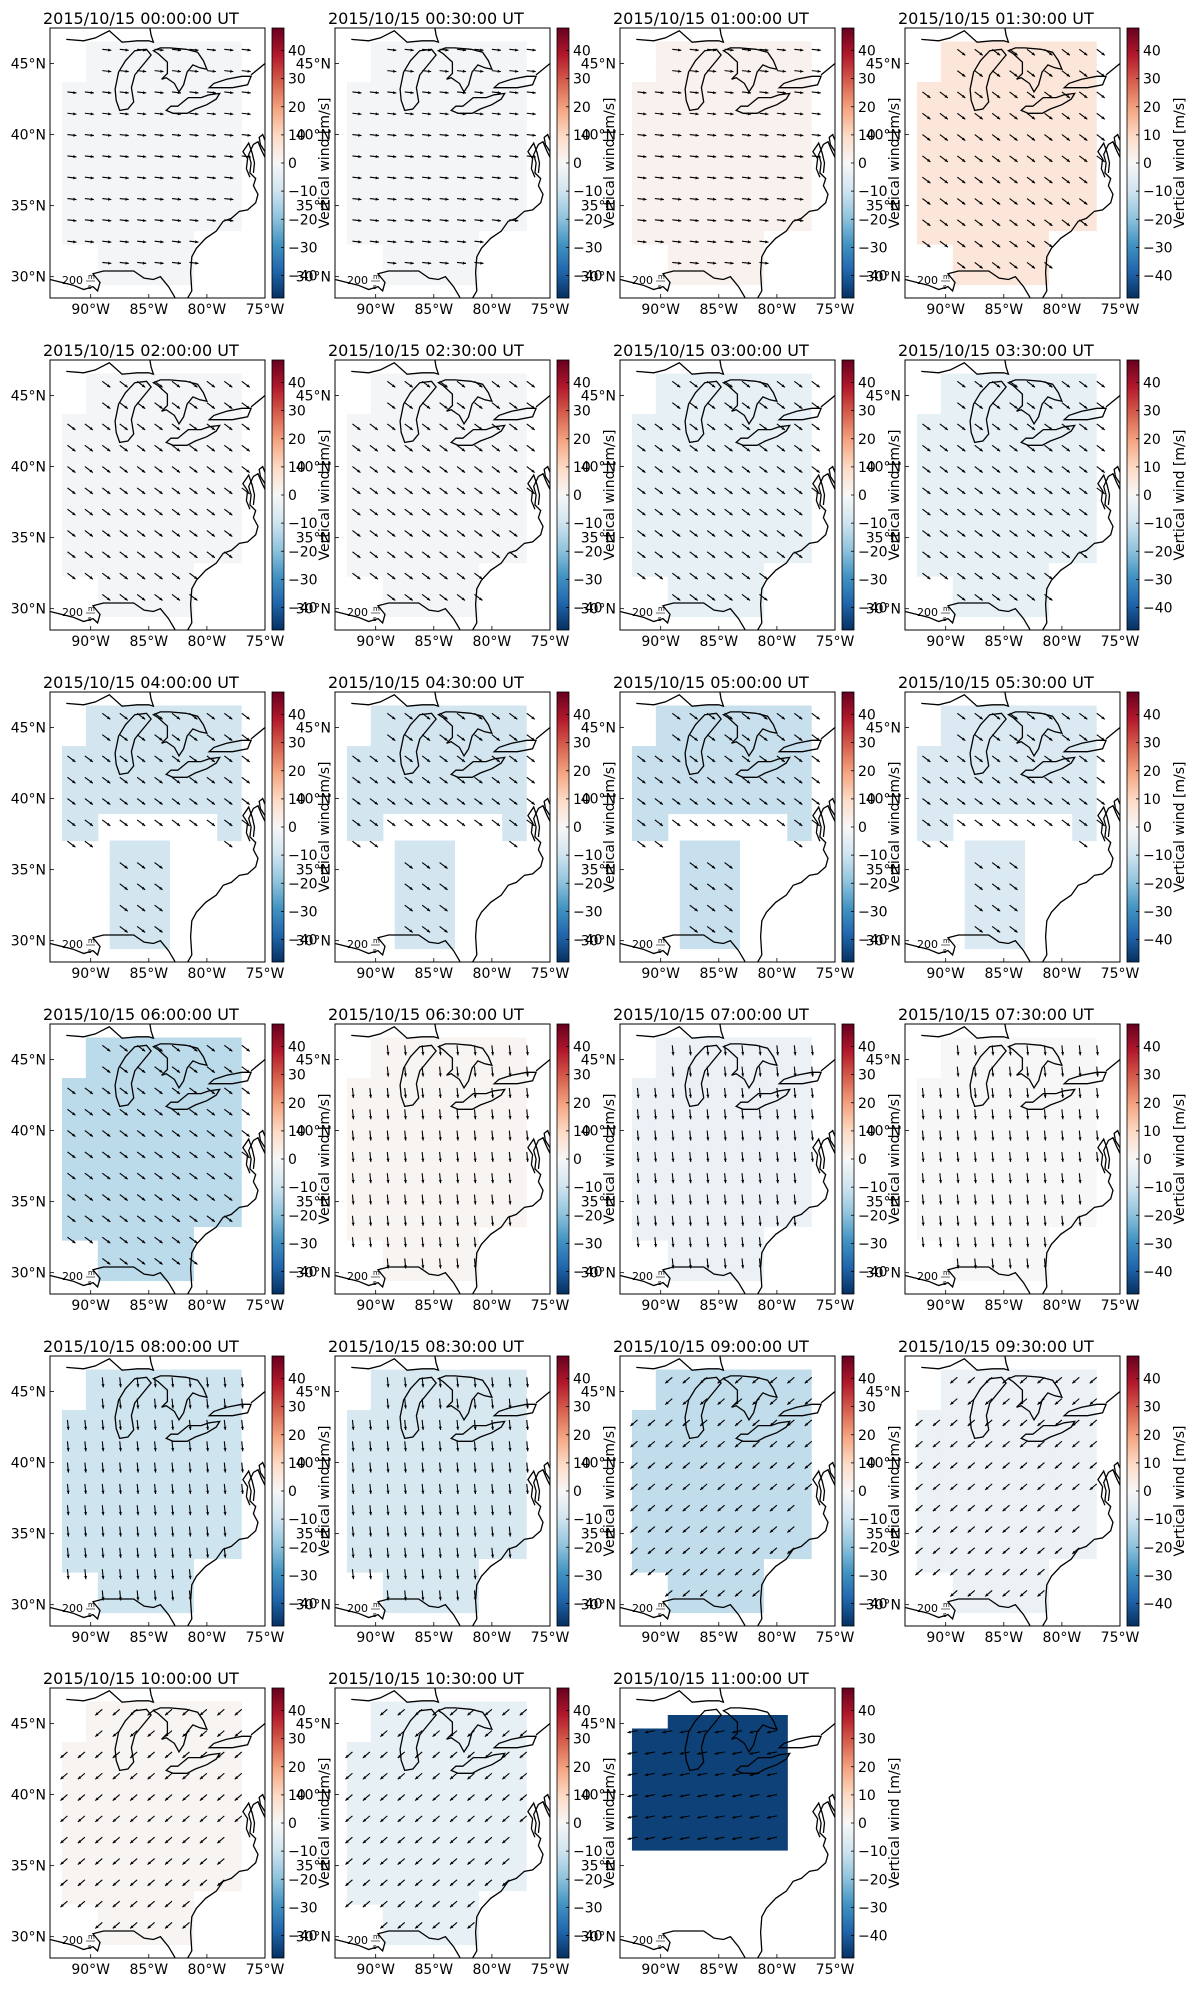  What do you see at coordinates (777, 642) in the screenshot?
I see `lon-tick-label: 80°W` at bounding box center [777, 642].